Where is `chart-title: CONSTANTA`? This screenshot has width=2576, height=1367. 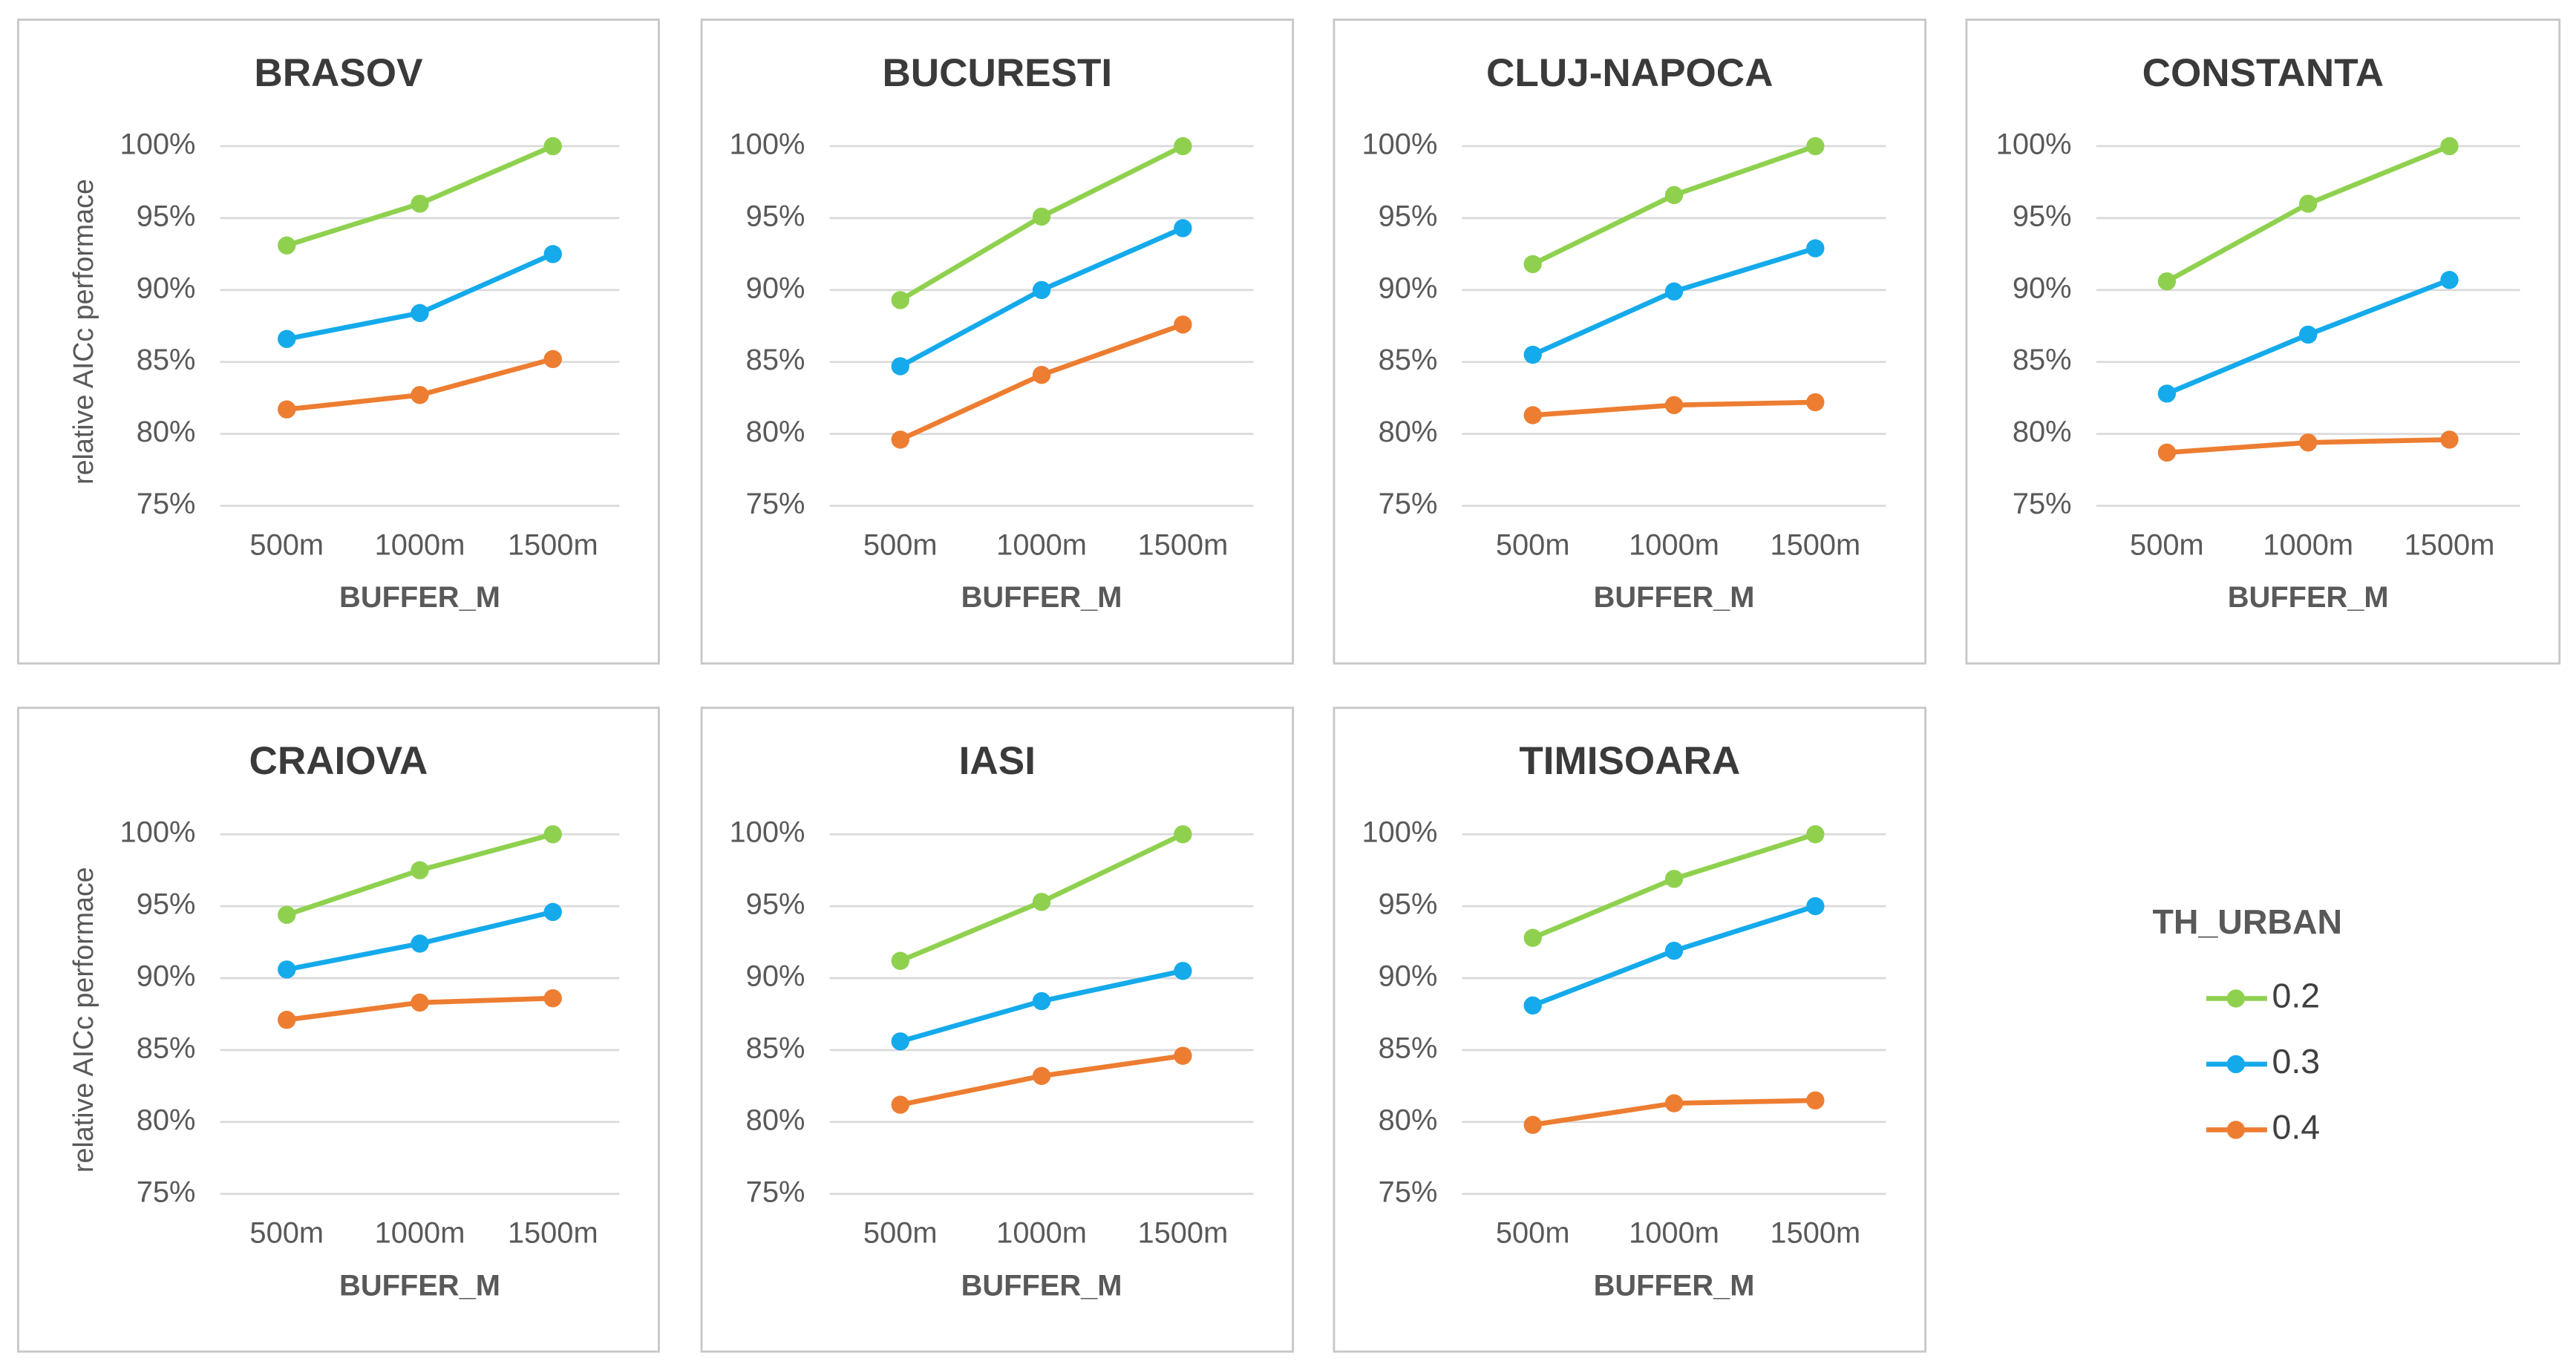
chart-title: CONSTANTA is located at coordinates (2263, 73).